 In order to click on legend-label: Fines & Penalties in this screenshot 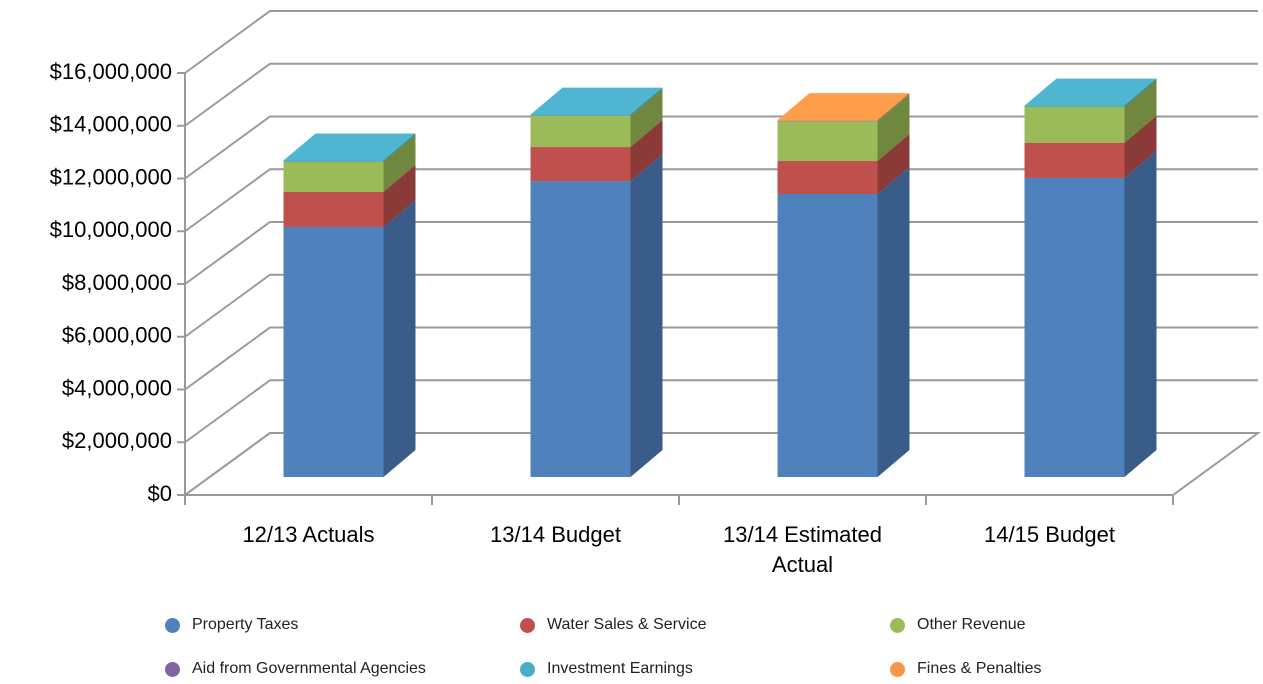, I will do `click(979, 668)`.